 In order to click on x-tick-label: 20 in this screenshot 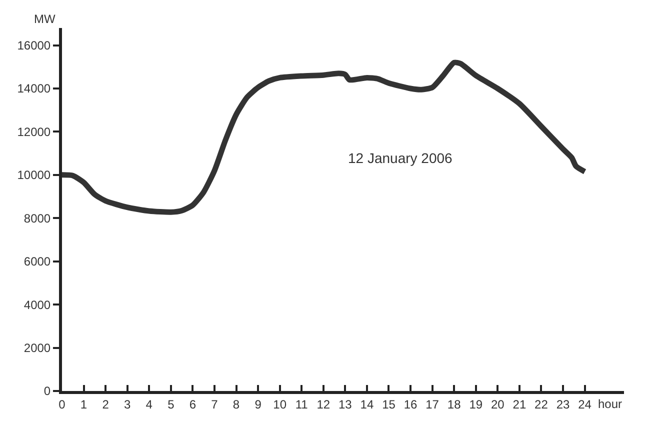, I will do `click(497, 404)`.